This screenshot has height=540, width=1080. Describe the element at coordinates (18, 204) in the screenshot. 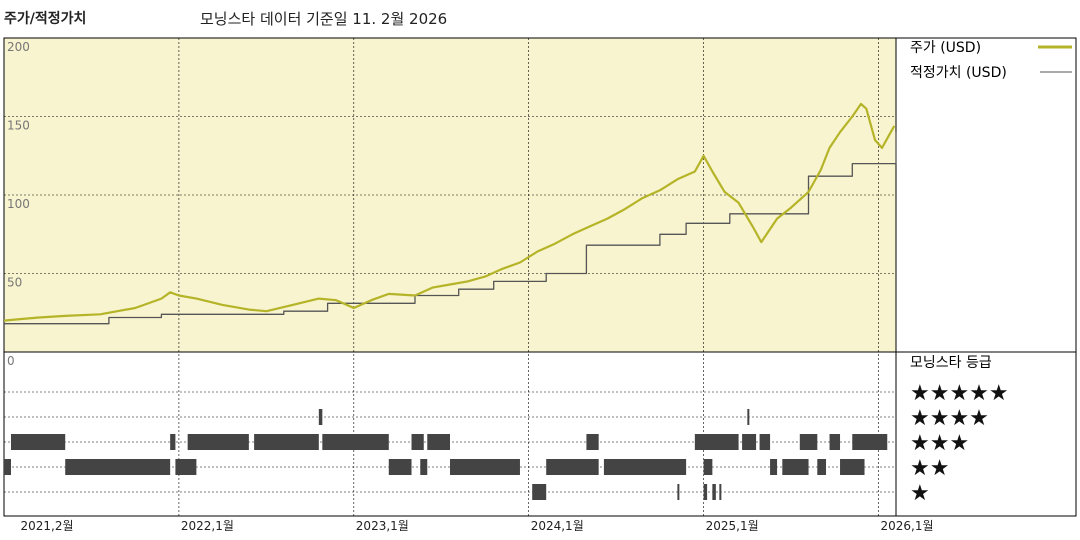

I see `y-tick-label: 100` at that location.